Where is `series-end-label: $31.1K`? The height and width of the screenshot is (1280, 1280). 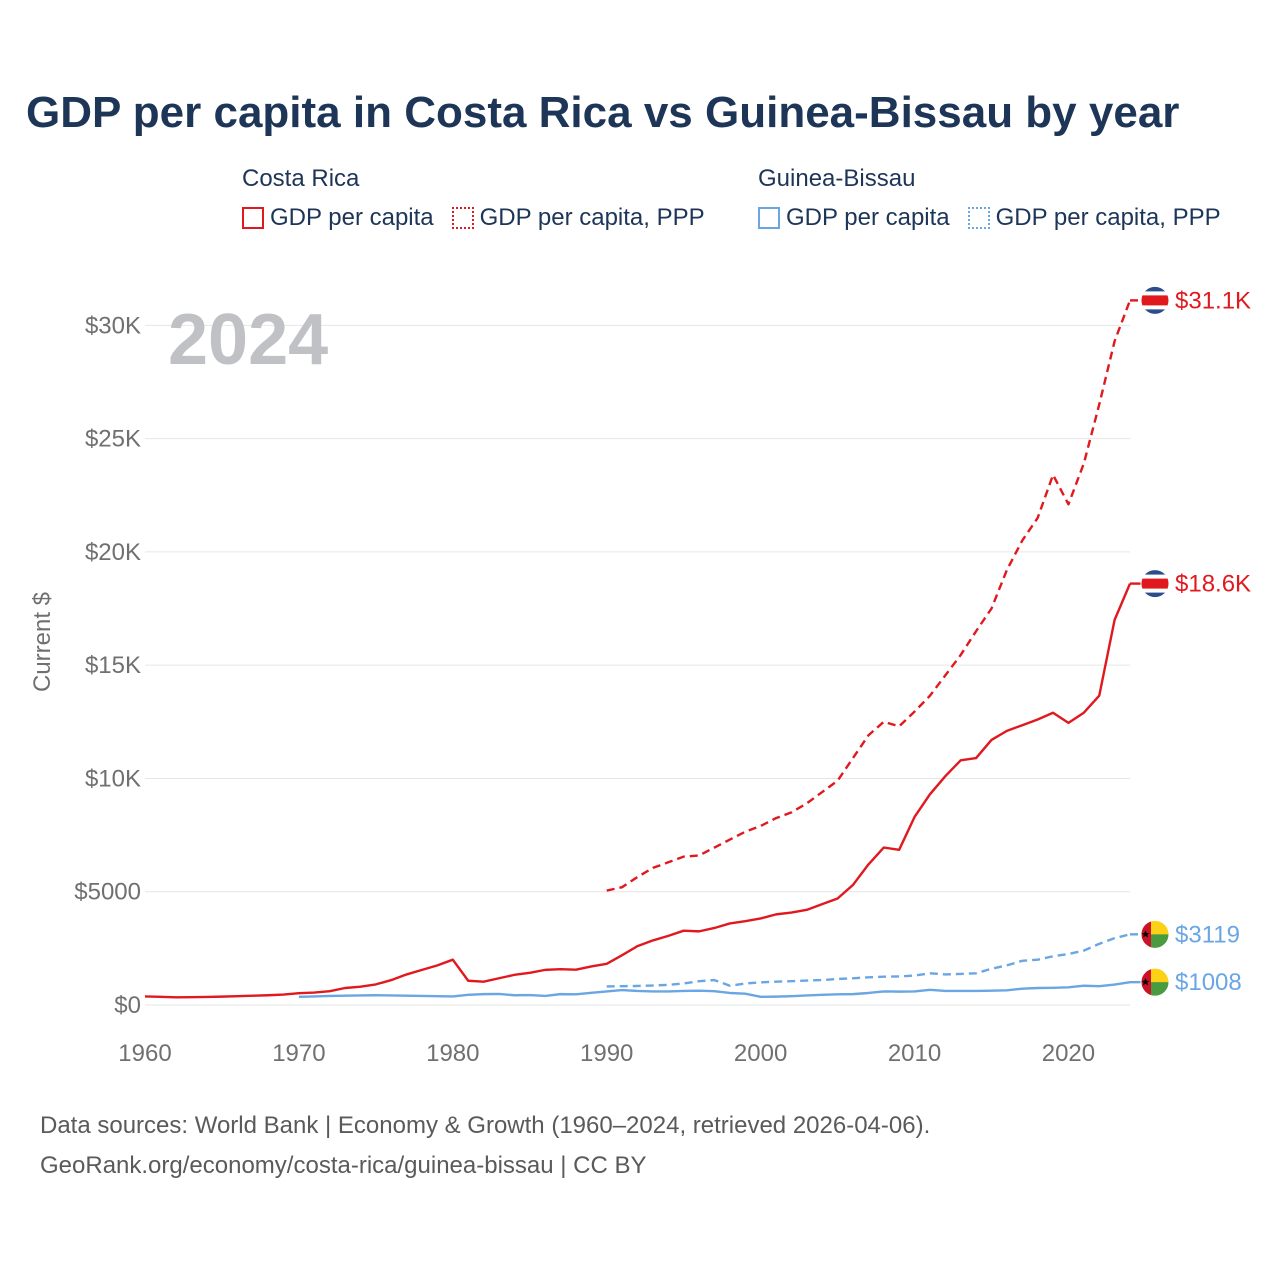 series-end-label: $31.1K is located at coordinates (1213, 300).